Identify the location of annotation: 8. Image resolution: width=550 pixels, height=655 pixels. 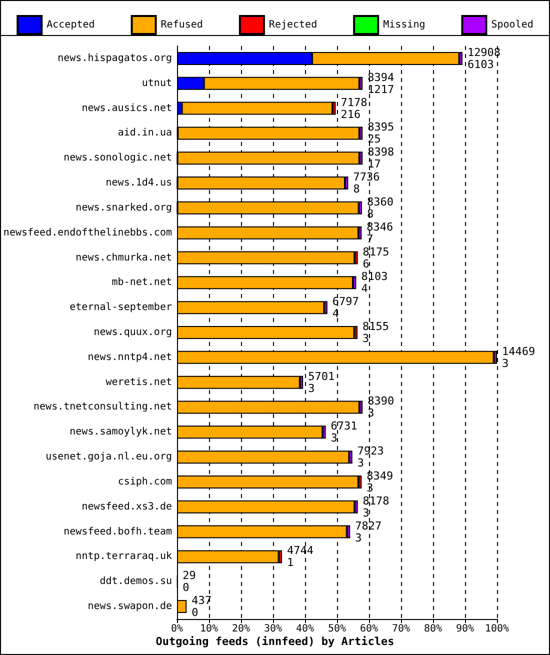
(356, 189).